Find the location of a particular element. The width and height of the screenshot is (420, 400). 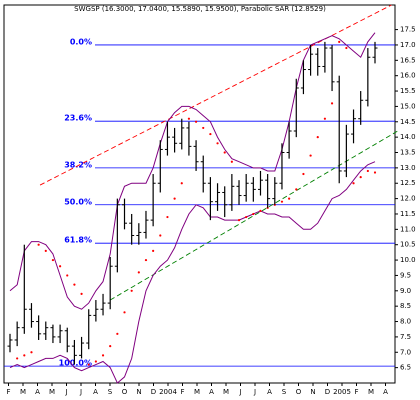

fib-label: 23.6% is located at coordinates (78, 118).